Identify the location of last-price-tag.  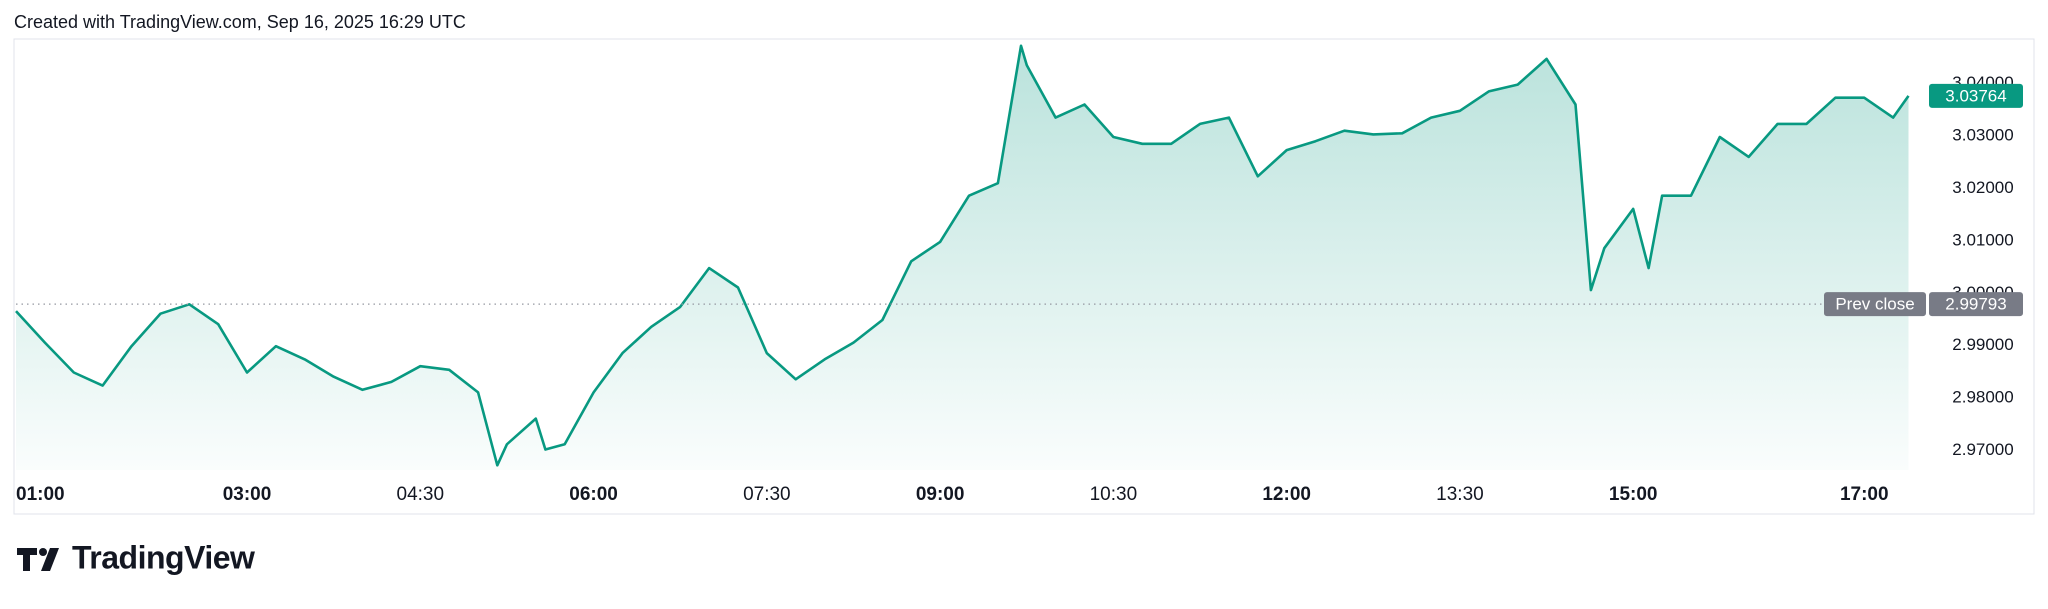
(1976, 95).